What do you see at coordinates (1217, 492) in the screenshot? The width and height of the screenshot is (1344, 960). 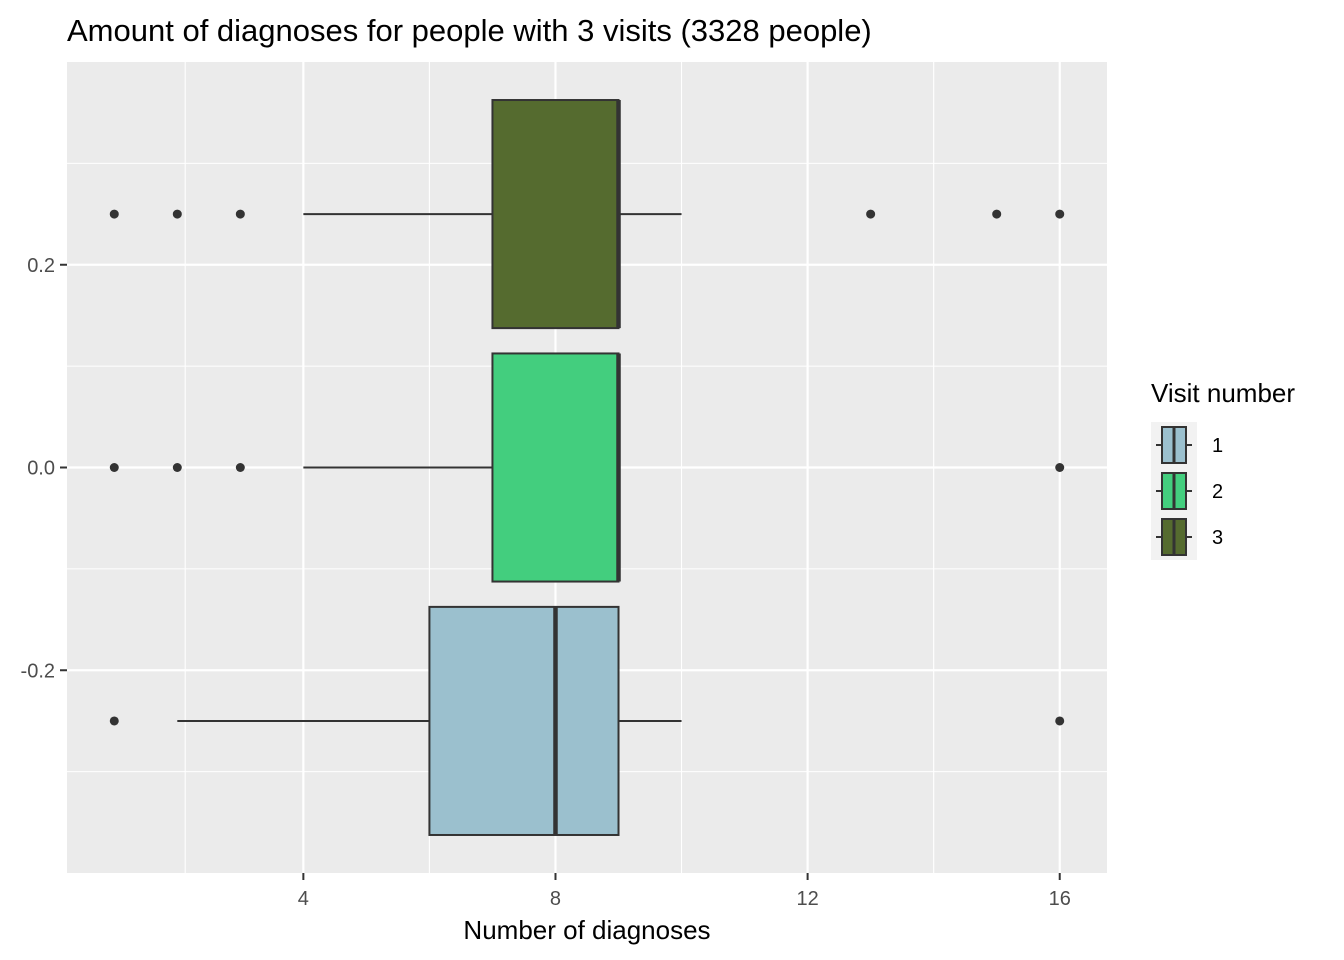 I see `legend-label: 2` at bounding box center [1217, 492].